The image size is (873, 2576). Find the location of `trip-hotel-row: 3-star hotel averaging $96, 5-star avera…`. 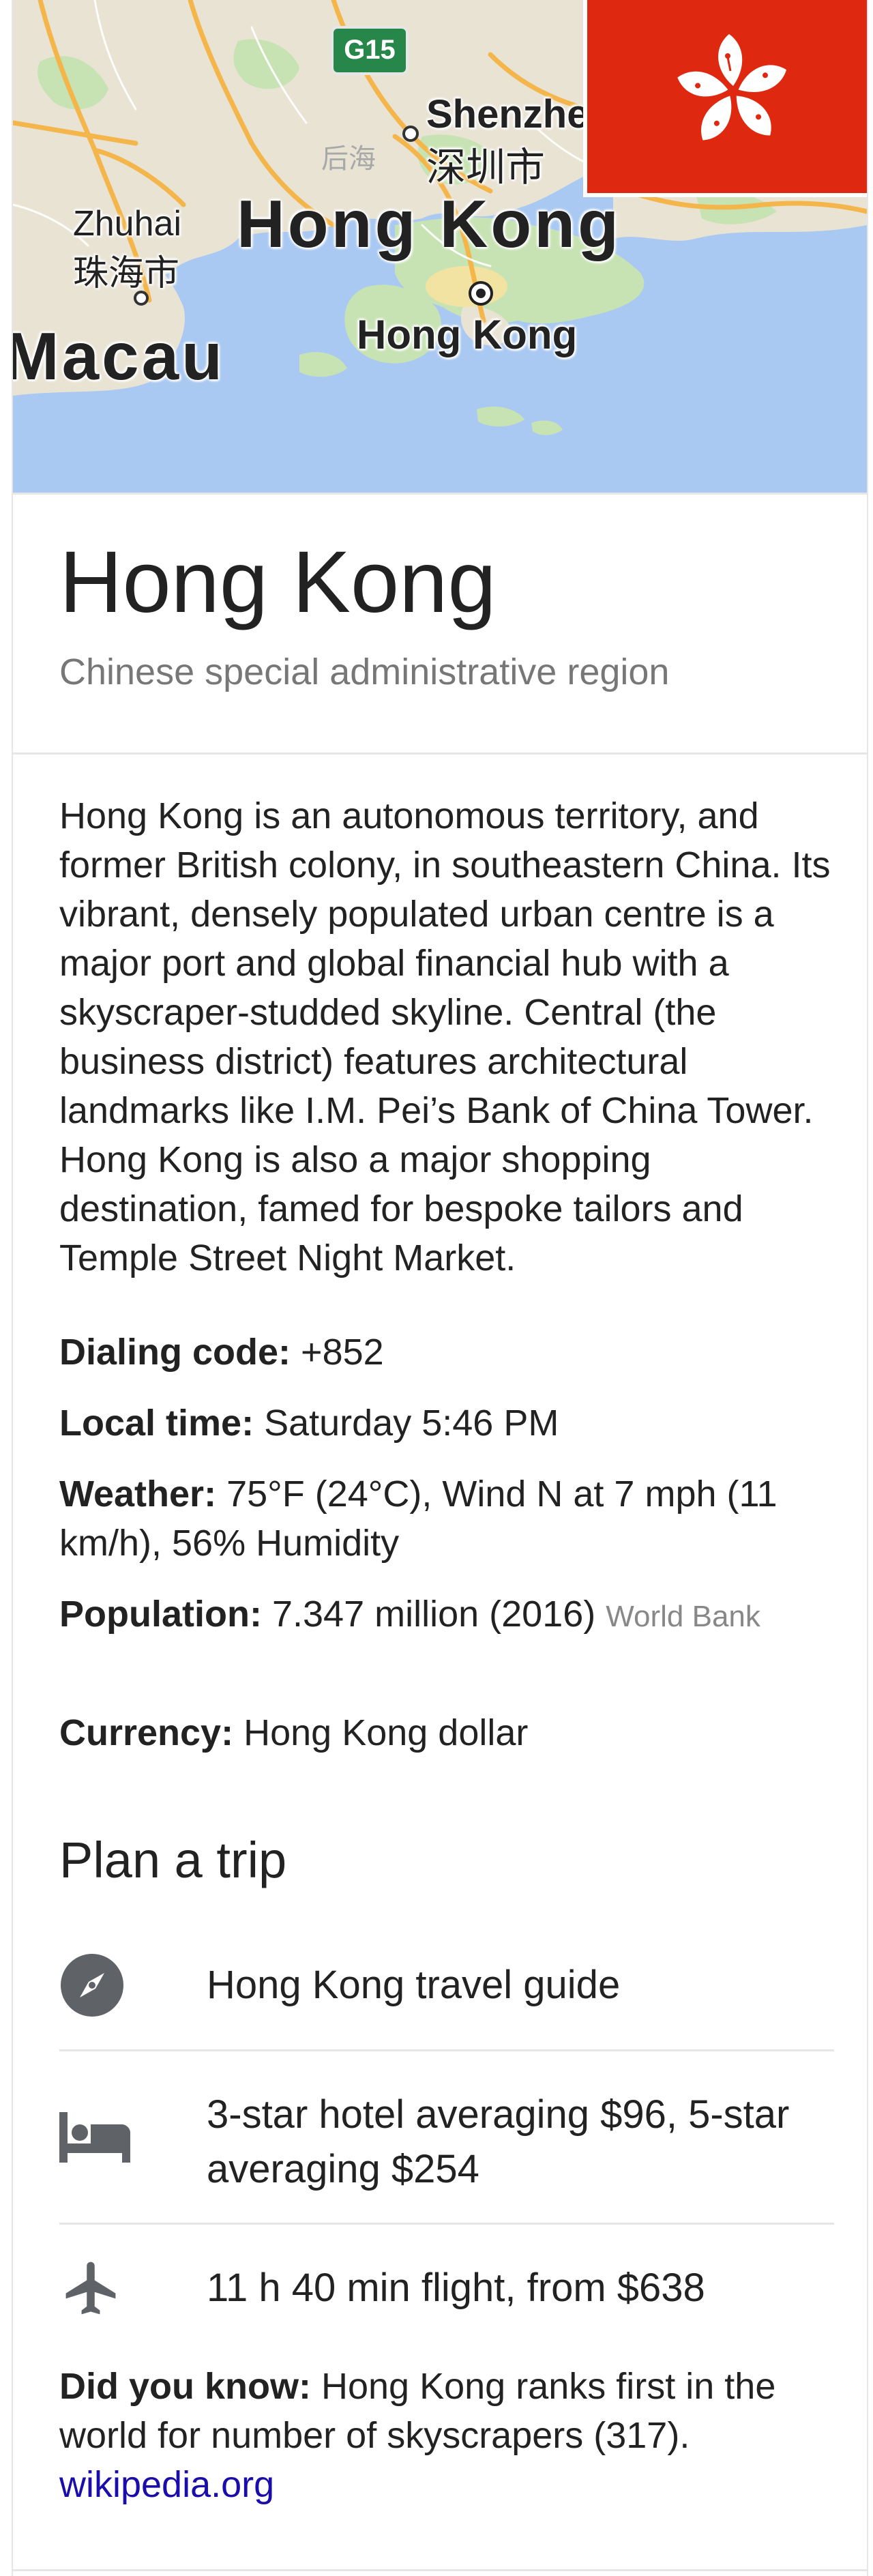

trip-hotel-row: 3-star hotel averaging $96, 5-star avera… is located at coordinates (446, 2142).